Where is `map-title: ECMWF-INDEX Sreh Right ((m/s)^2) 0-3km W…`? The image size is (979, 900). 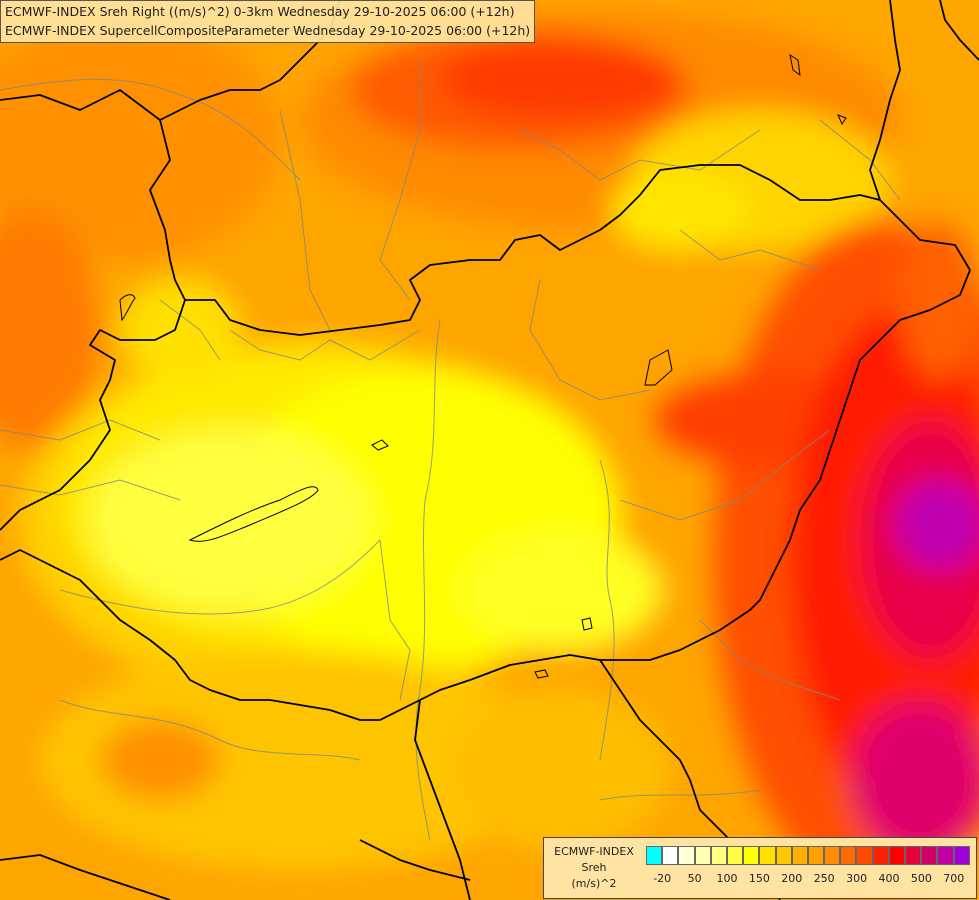
map-title: ECMWF-INDEX Sreh Right ((m/s)^2) 0-3km W… is located at coordinates (268, 21).